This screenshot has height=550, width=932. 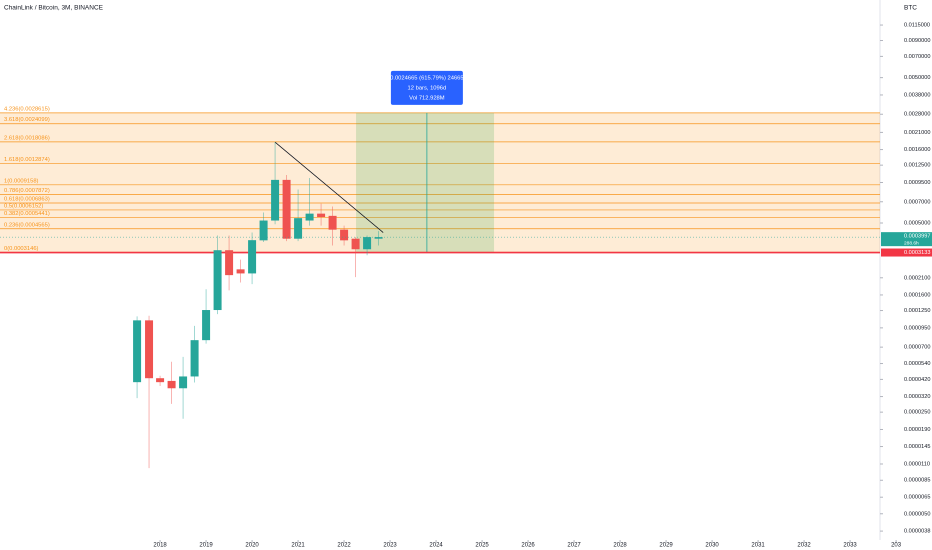 I want to click on x-tick-label: 2022, so click(x=344, y=546).